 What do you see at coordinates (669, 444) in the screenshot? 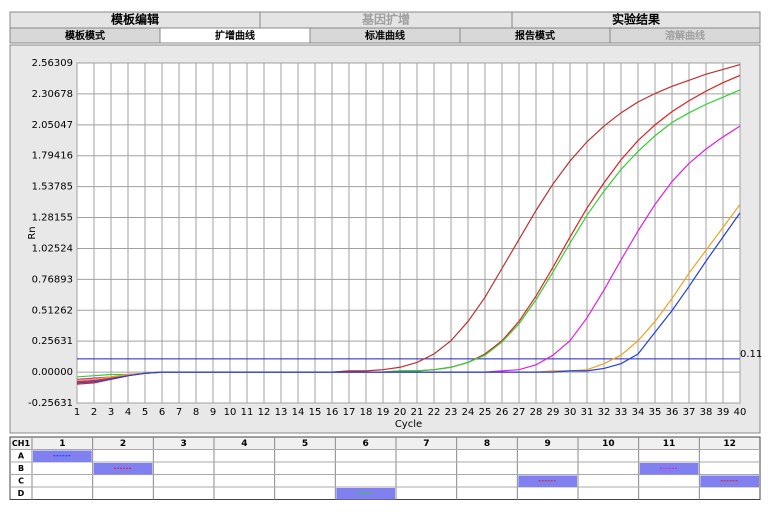
I see `plate-col-label: 11` at bounding box center [669, 444].